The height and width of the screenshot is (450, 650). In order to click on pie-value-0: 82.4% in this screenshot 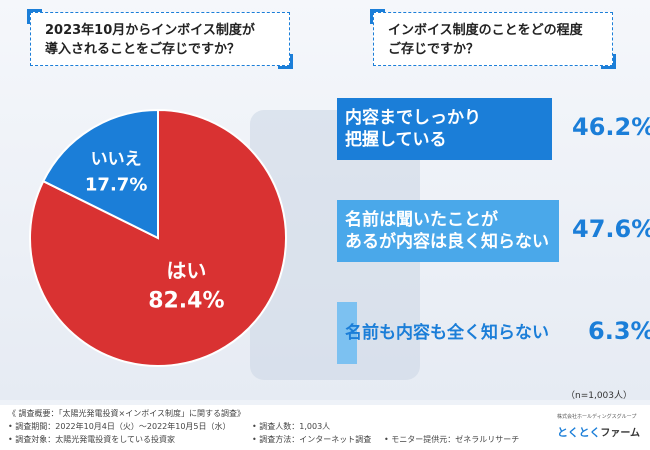, I will do `click(186, 301)`.